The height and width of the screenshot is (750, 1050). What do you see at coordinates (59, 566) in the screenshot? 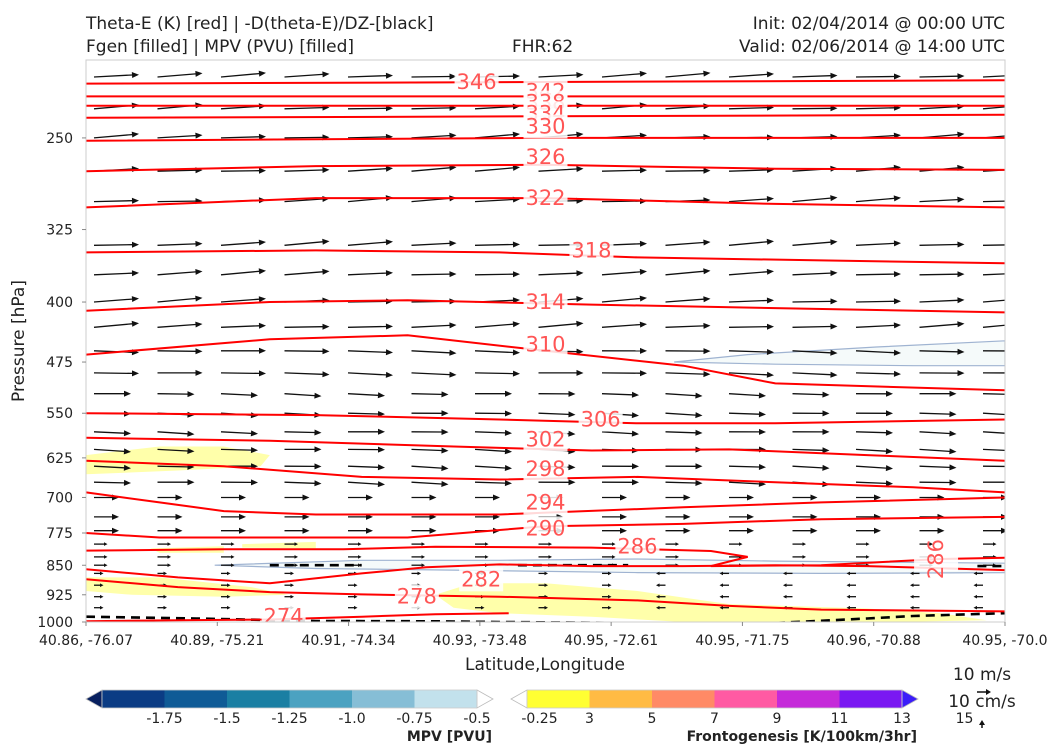
I see `y-tick-label: 850` at bounding box center [59, 566].